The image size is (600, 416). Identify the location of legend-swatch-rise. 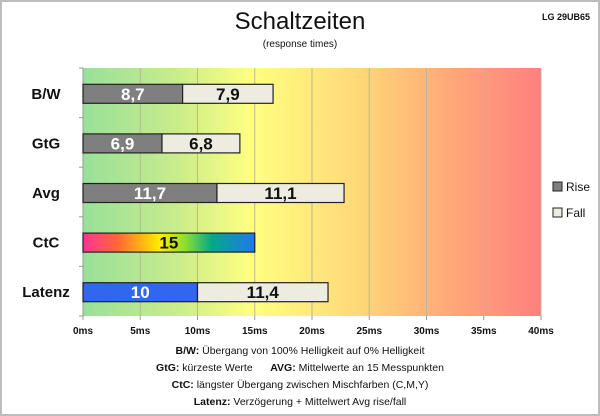
(557, 186).